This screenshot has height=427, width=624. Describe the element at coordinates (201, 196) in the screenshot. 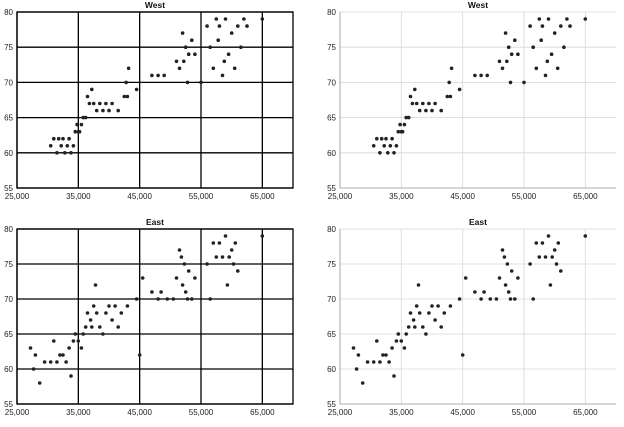

I see `x-tick-label: 55,000` at that location.